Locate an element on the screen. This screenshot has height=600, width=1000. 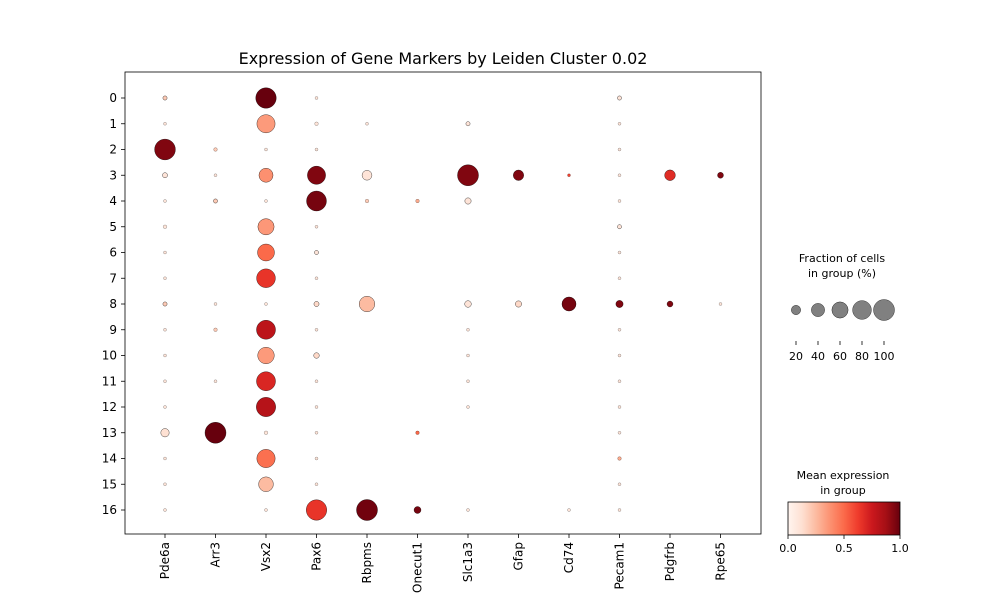
dot-3-Slc1a3 is located at coordinates (468, 175).